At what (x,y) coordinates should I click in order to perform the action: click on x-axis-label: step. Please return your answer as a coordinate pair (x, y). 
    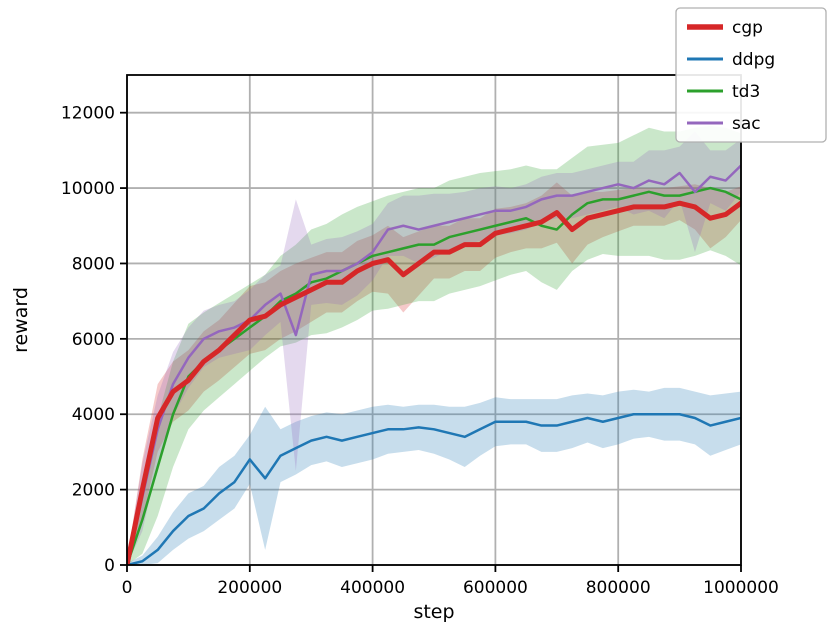
    Looking at the image, I should click on (433, 612).